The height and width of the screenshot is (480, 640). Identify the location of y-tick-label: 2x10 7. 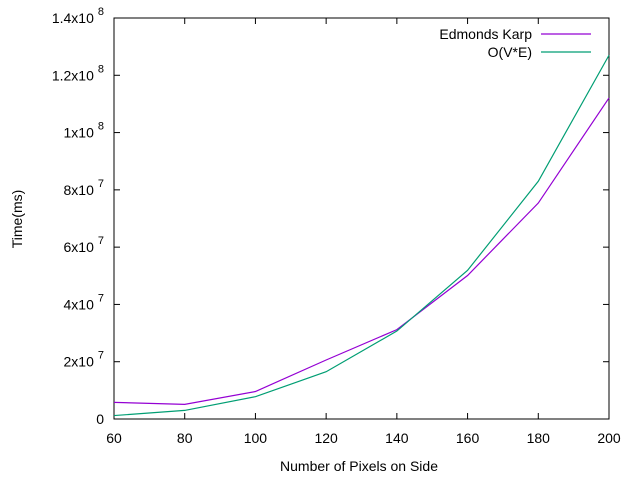
(84, 360).